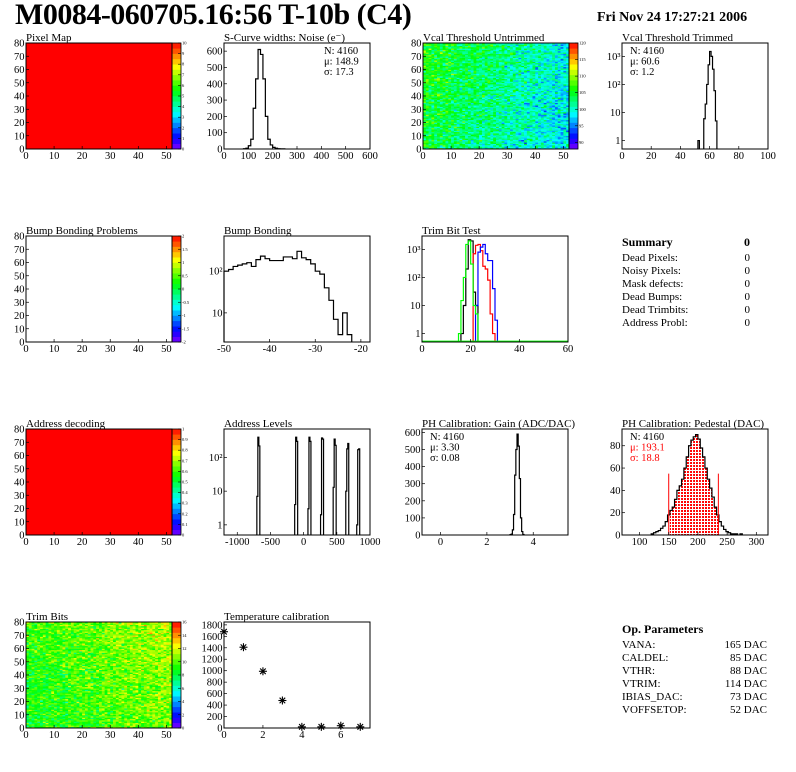 The width and height of the screenshot is (796, 772). Describe the element at coordinates (484, 38) in the screenshot. I see `chart-title: Vcal Threshold Untrimmed` at that location.